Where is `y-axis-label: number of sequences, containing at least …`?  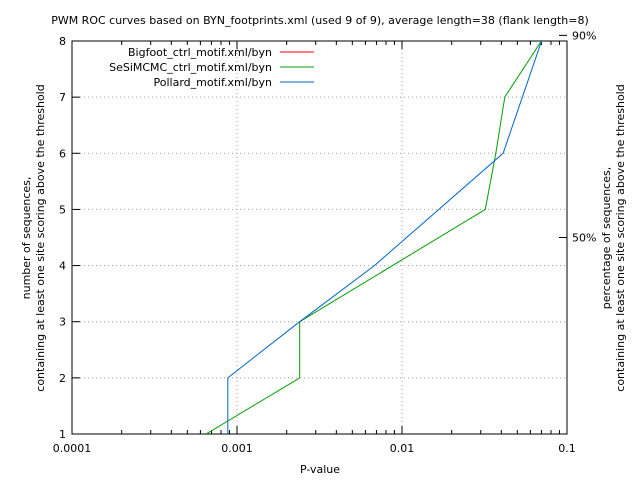
y-axis-label: number of sequences, containing at least … is located at coordinates (33, 237).